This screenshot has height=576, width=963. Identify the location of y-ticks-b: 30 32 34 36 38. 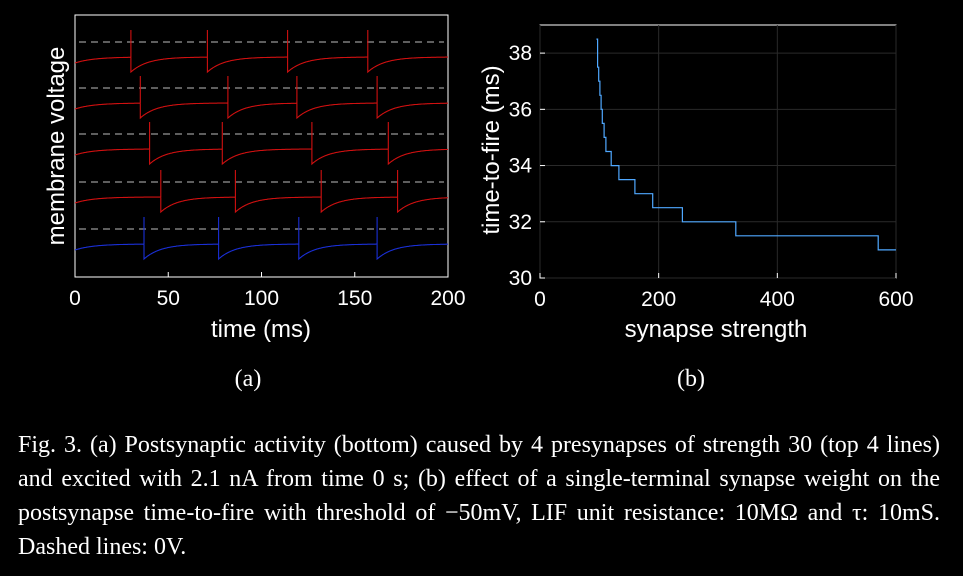
(527, 166).